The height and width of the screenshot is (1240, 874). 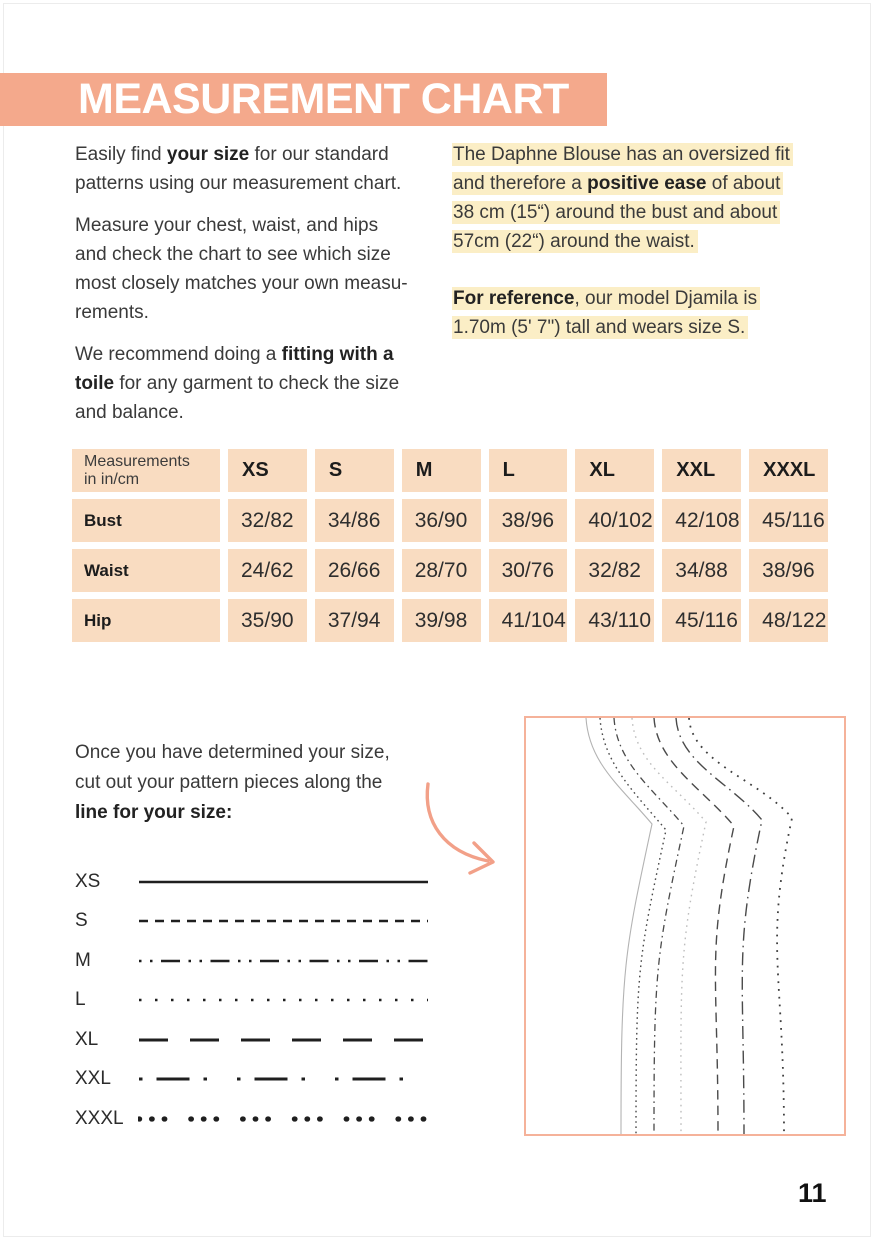 What do you see at coordinates (615, 470) in the screenshot?
I see `table-size-header: XL` at bounding box center [615, 470].